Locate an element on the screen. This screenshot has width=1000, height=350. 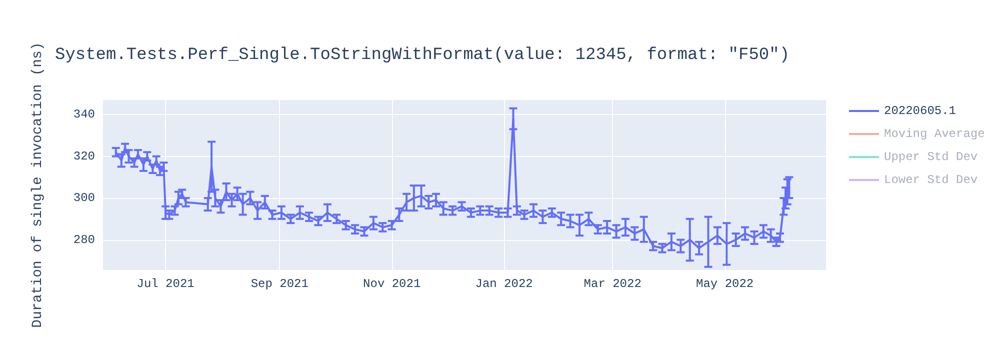
x-tick-label: Mar 2022 is located at coordinates (613, 284).